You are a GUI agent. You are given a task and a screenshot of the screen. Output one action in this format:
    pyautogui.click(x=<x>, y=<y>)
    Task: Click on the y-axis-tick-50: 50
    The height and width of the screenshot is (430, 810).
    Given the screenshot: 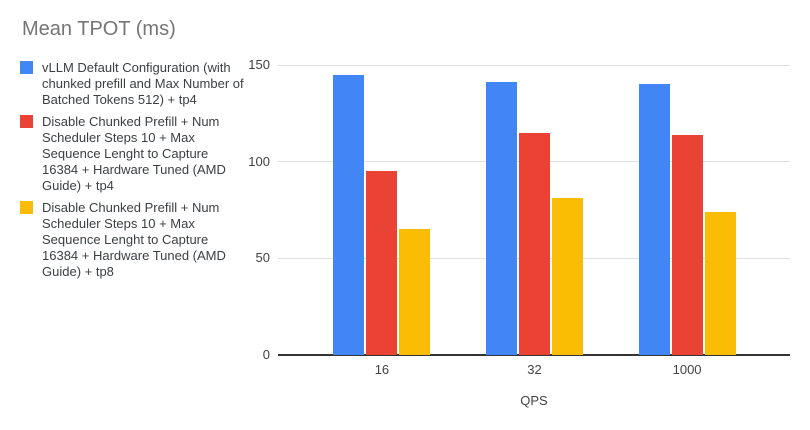 What is the action you would take?
    pyautogui.click(x=262, y=258)
    